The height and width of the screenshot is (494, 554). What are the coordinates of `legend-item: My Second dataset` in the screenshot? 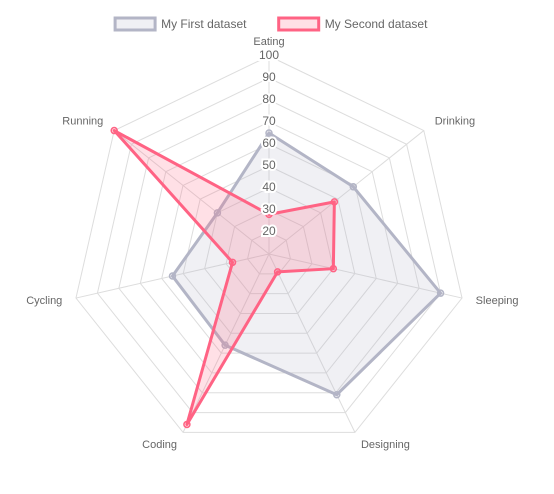 It's located at (352, 24).